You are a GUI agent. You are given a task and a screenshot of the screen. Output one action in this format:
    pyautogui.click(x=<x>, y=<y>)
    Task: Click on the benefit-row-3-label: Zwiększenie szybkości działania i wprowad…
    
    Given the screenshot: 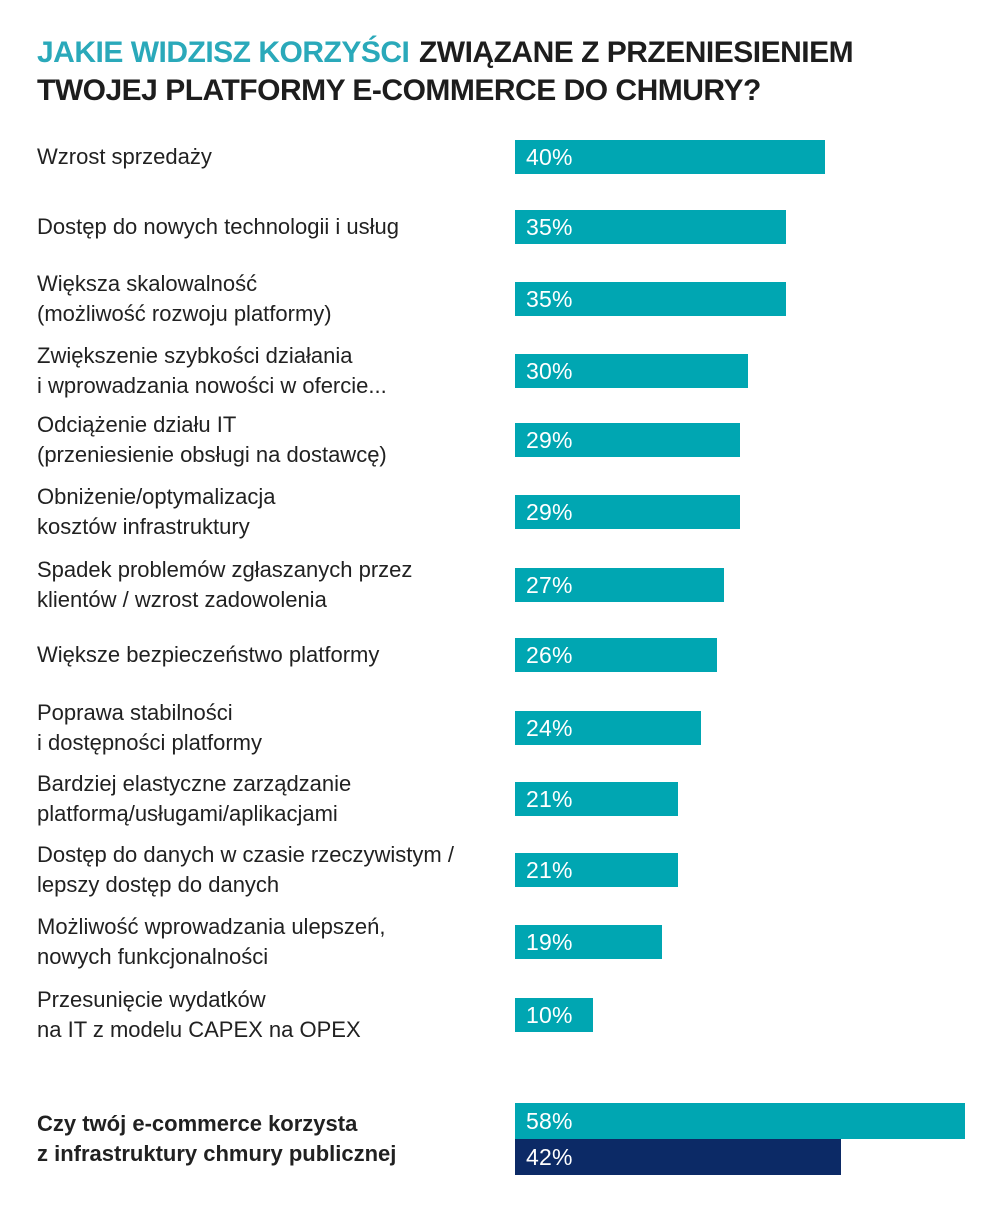 What is the action you would take?
    pyautogui.click(x=269, y=371)
    